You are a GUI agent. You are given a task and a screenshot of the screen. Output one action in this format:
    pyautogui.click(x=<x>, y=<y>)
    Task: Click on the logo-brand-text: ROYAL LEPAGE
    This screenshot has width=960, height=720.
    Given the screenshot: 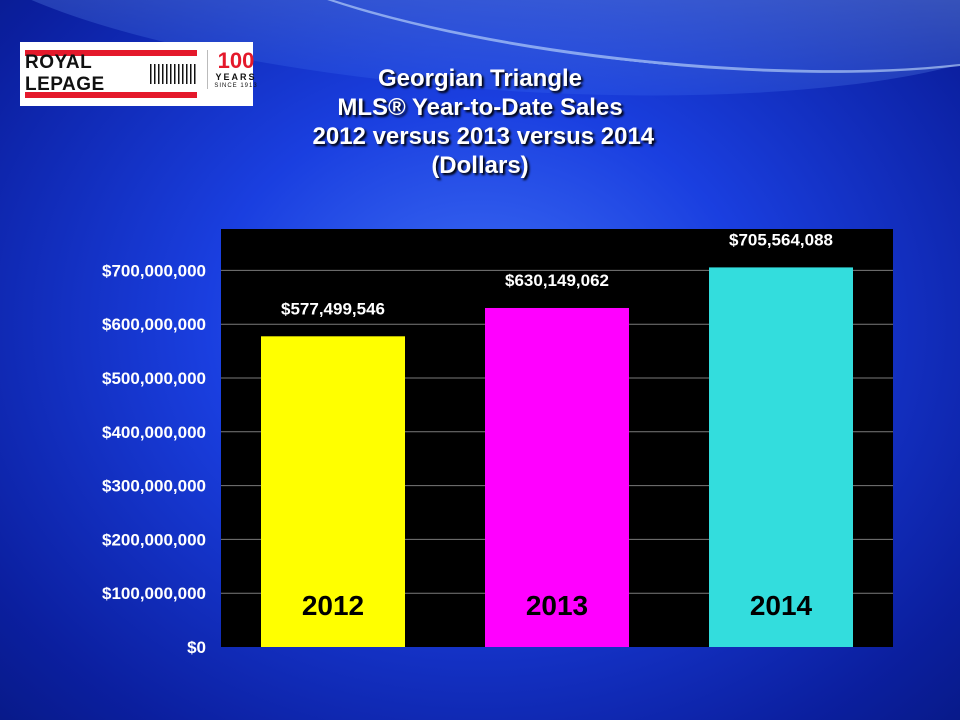 What is the action you would take?
    pyautogui.click(x=65, y=73)
    